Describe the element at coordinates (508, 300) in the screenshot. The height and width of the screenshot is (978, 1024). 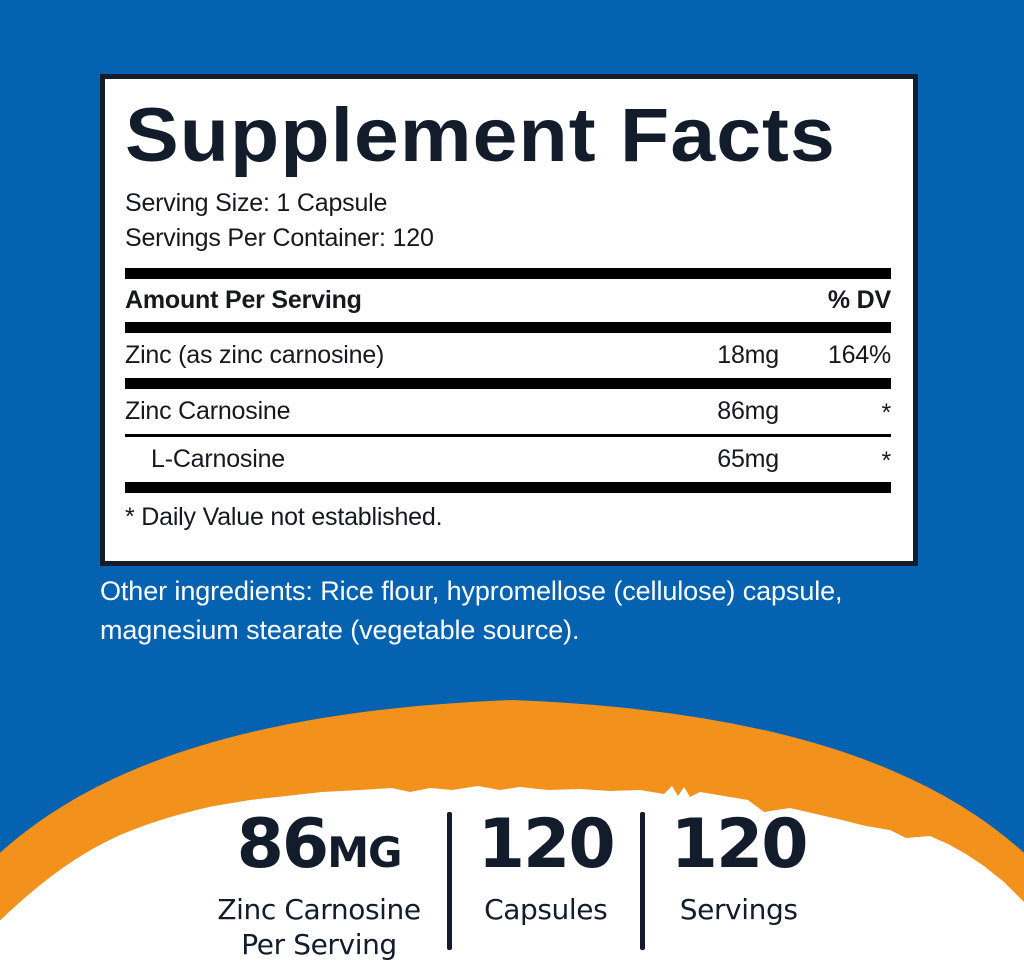
I see `table-header-row: Amount Per Serving % DV` at that location.